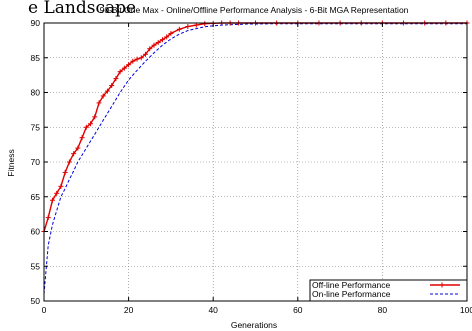  I want to click on y-tick-label: 55, so click(36, 266).